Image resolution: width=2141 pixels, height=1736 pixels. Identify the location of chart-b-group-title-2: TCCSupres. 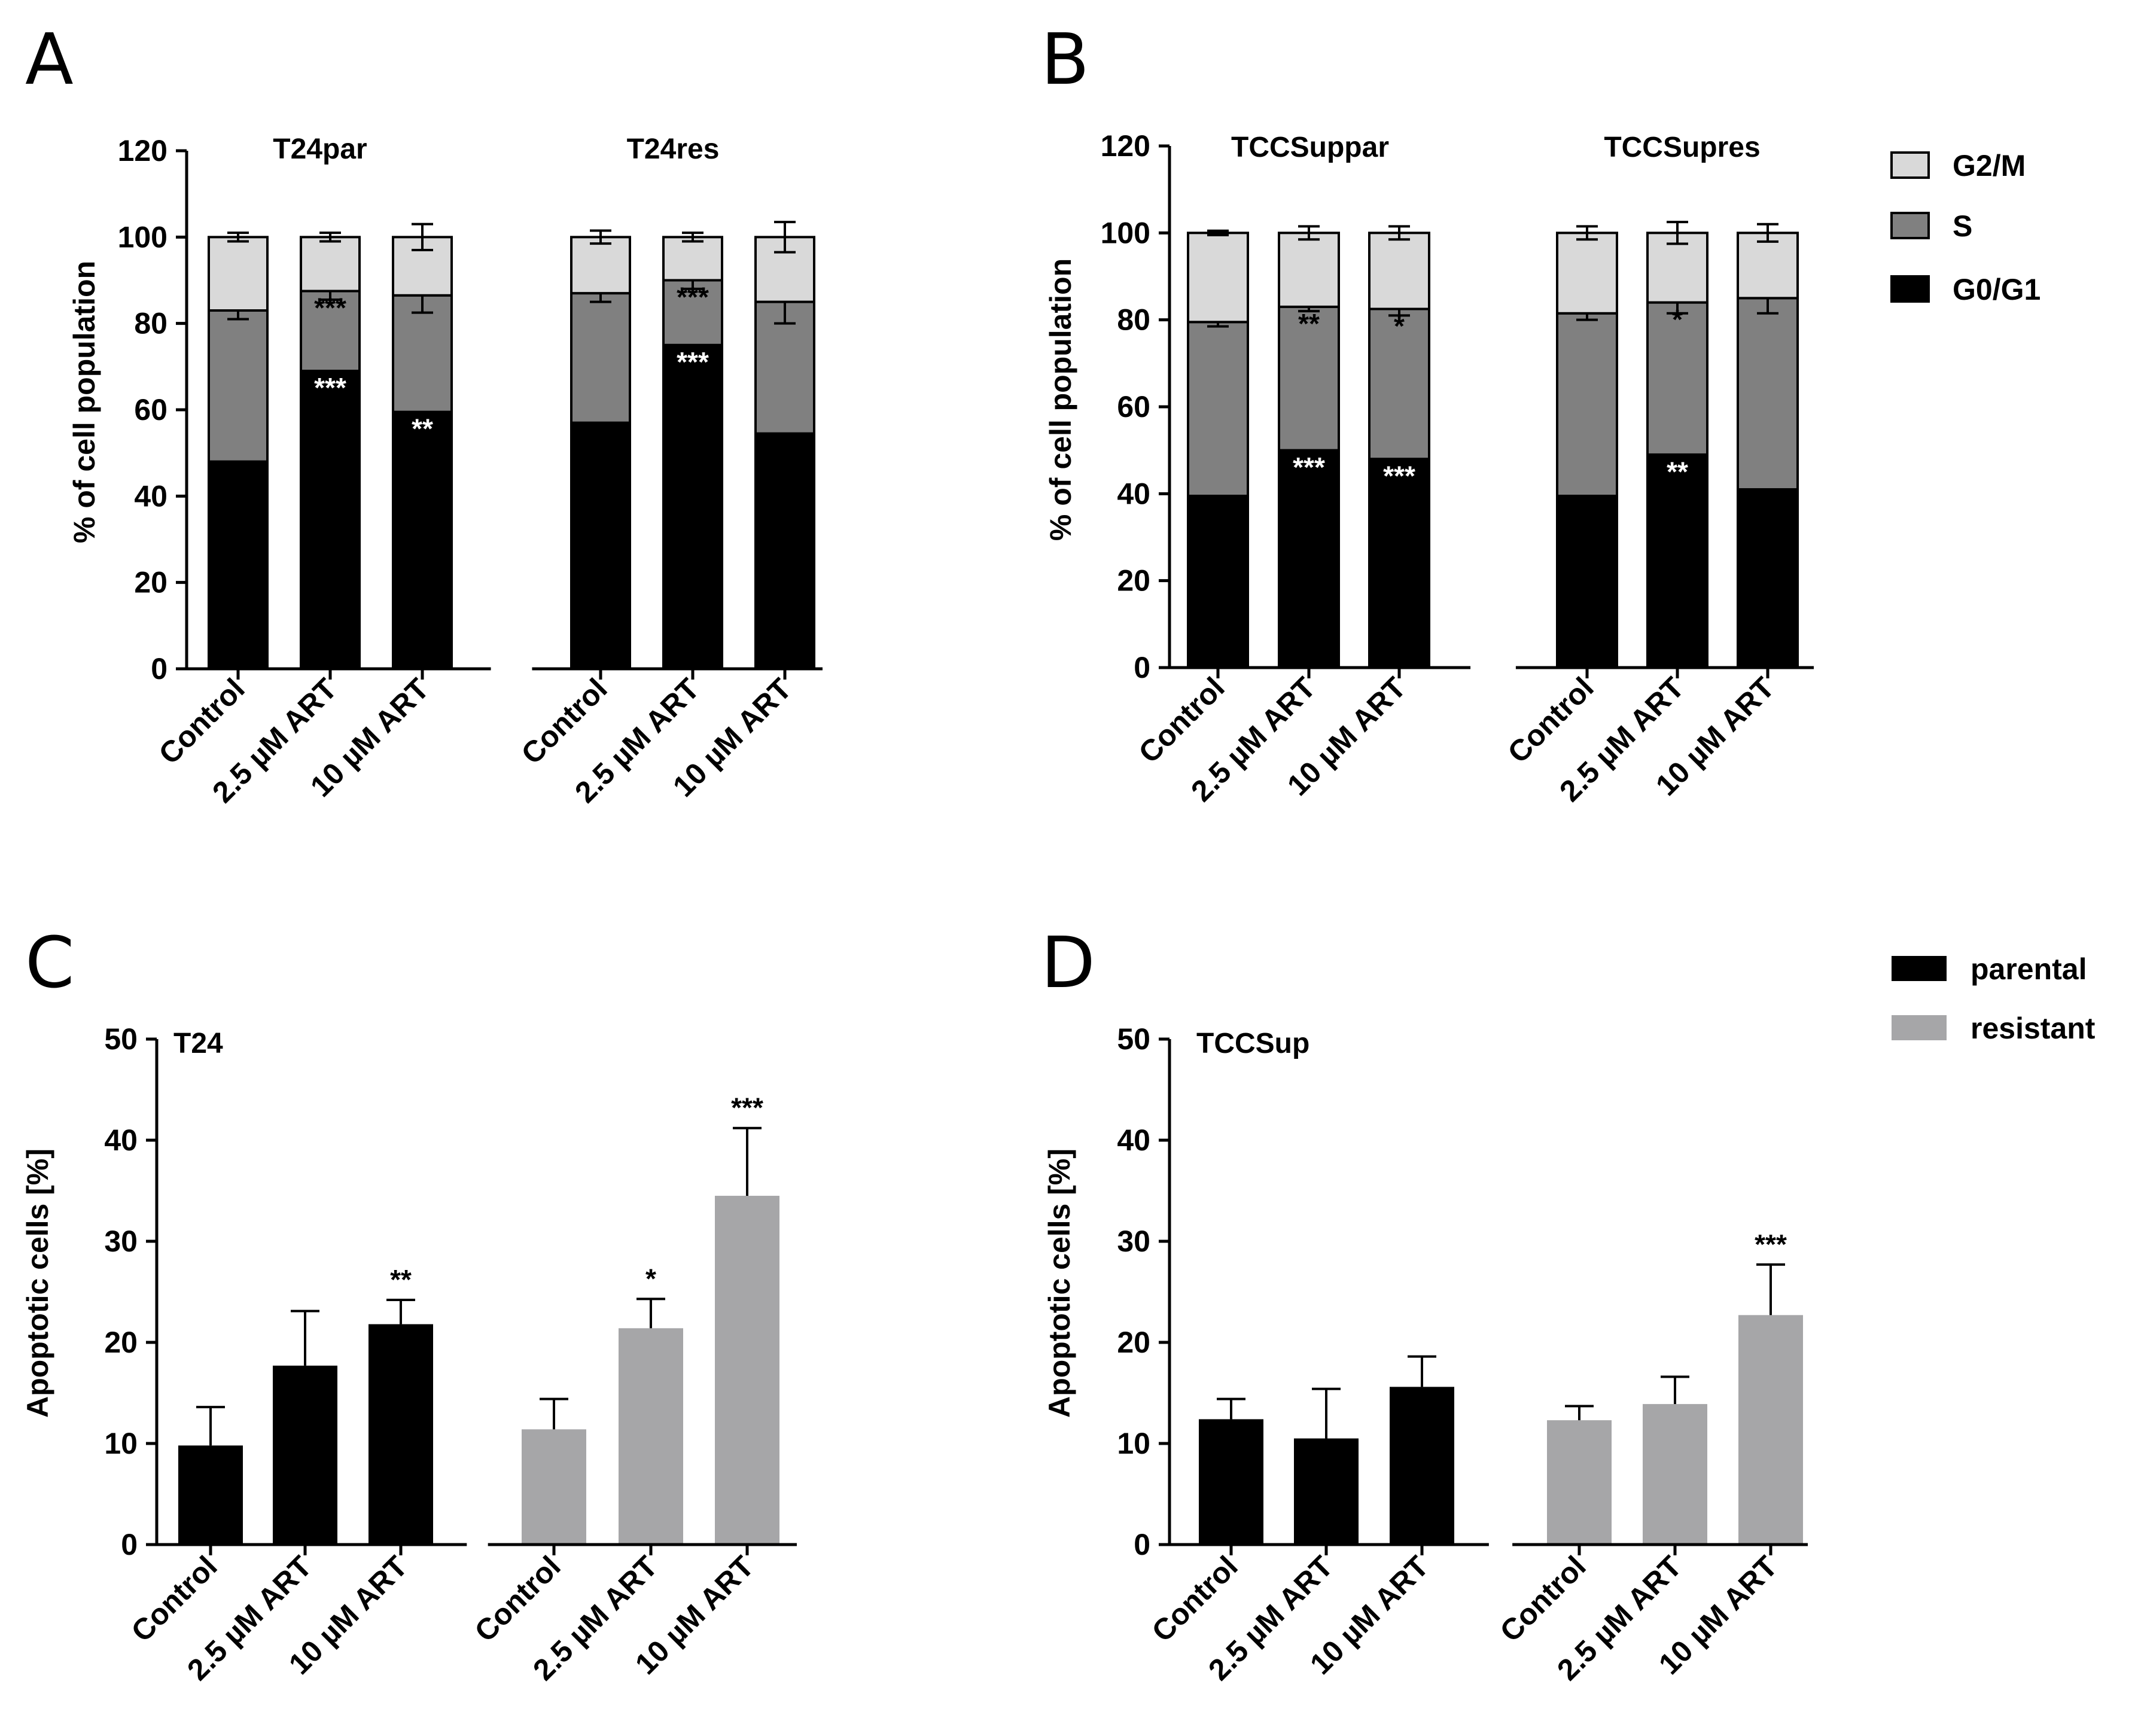
(1682, 147).